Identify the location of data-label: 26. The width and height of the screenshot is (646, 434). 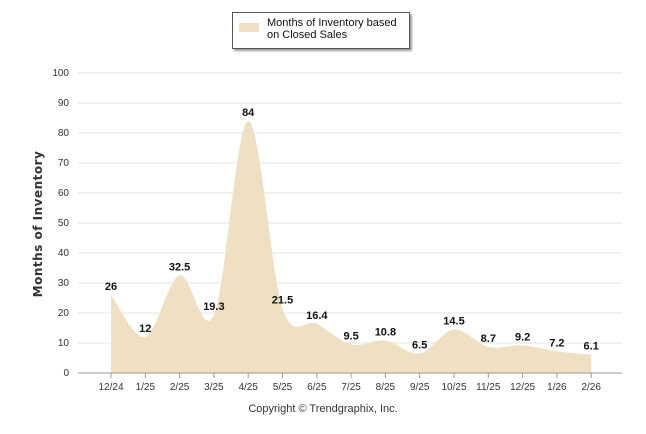
(111, 287).